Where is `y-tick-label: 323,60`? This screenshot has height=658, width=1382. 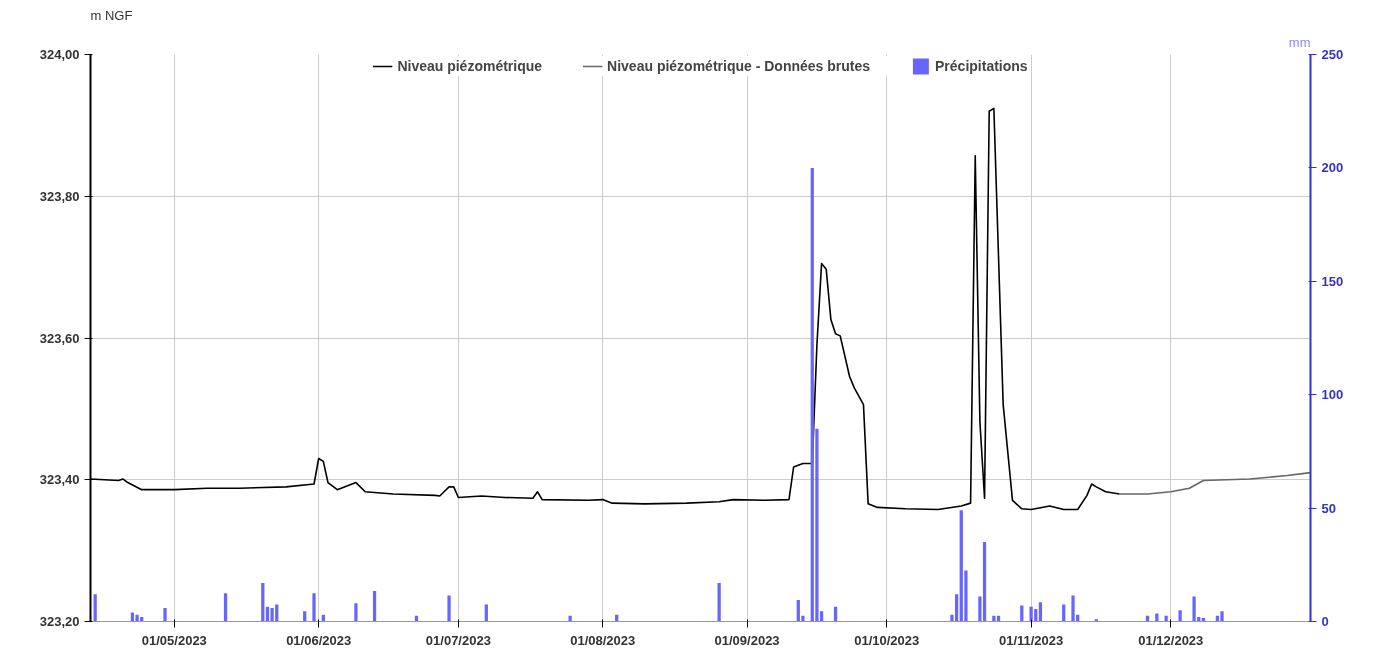
y-tick-label: 323,60 is located at coordinates (59, 338).